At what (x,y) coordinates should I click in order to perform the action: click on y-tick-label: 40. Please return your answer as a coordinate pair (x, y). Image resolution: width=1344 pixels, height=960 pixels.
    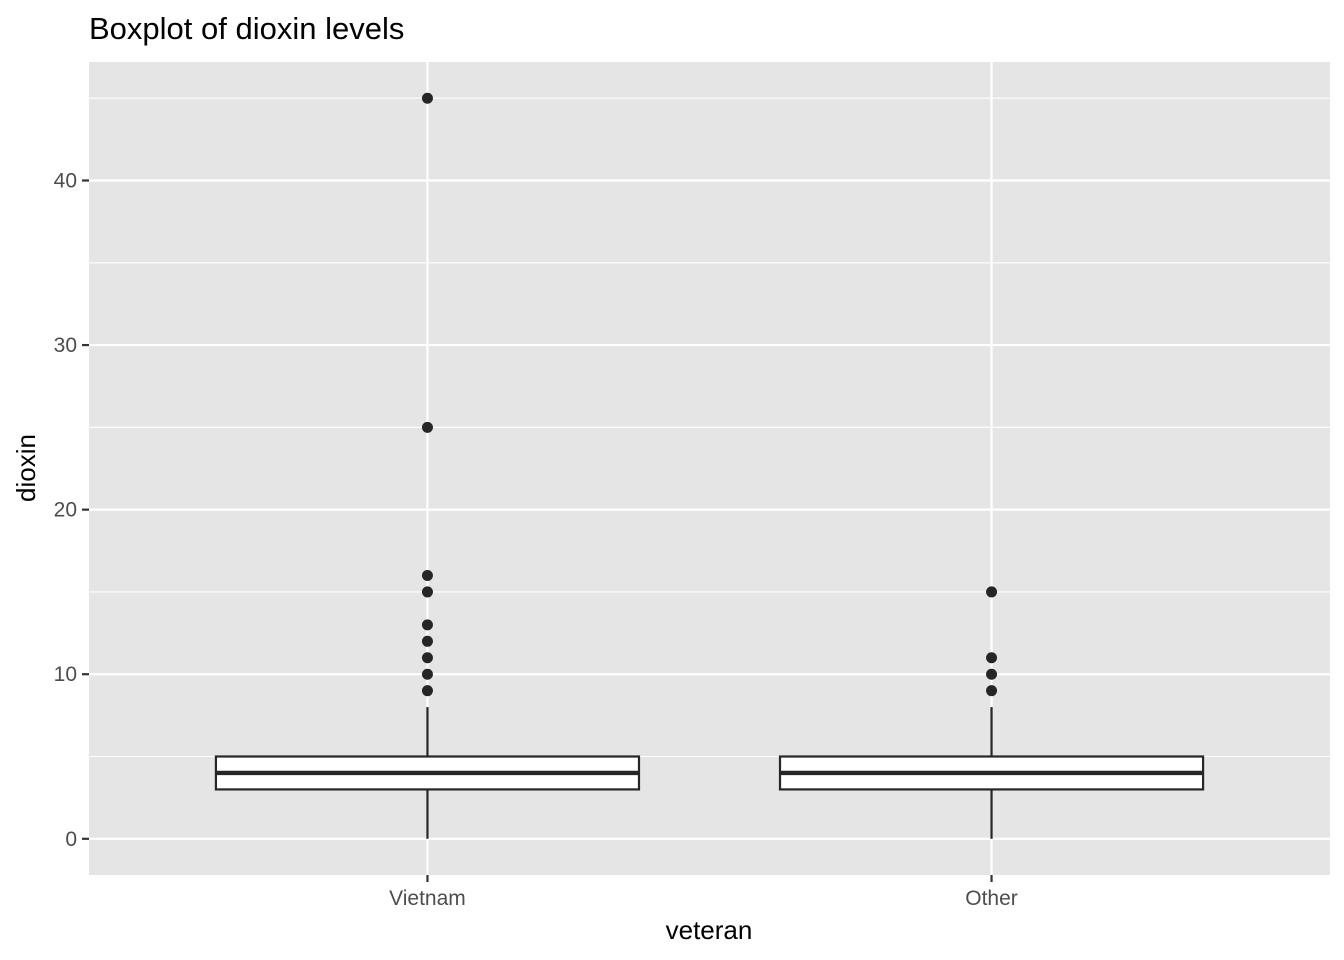
    Looking at the image, I should click on (65, 180).